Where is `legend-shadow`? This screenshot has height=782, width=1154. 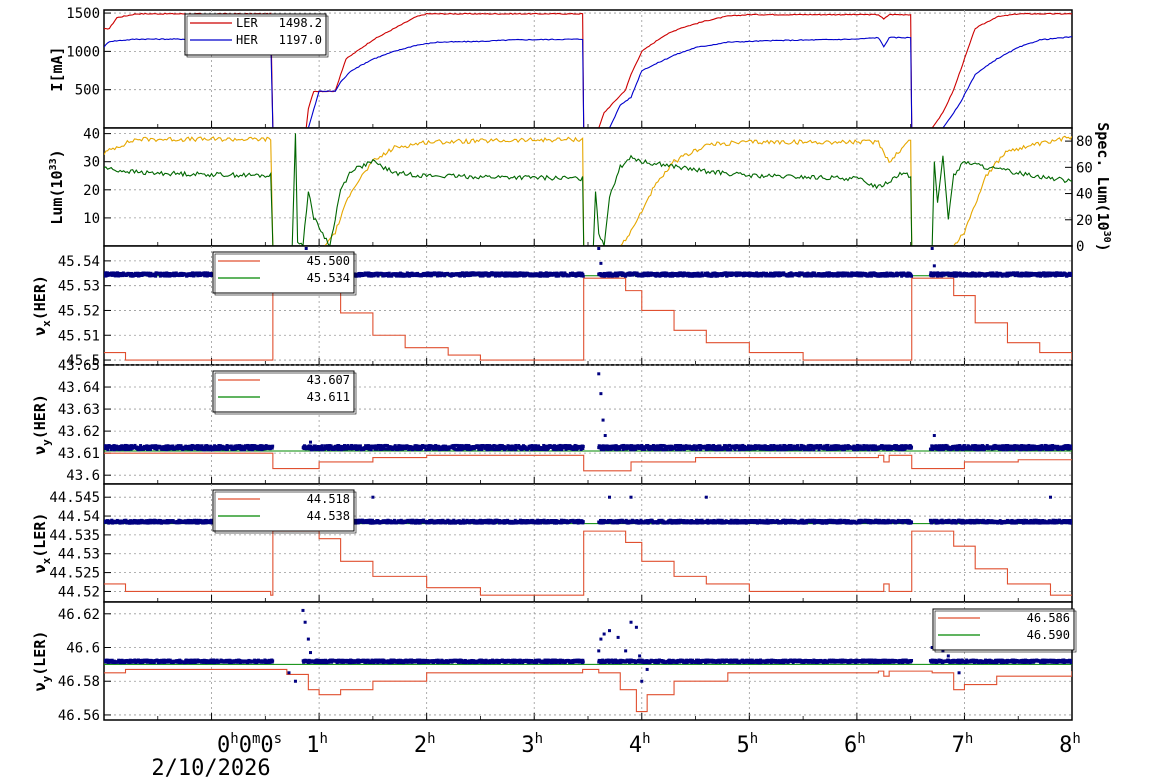
legend-shadow is located at coordinates (257, 36).